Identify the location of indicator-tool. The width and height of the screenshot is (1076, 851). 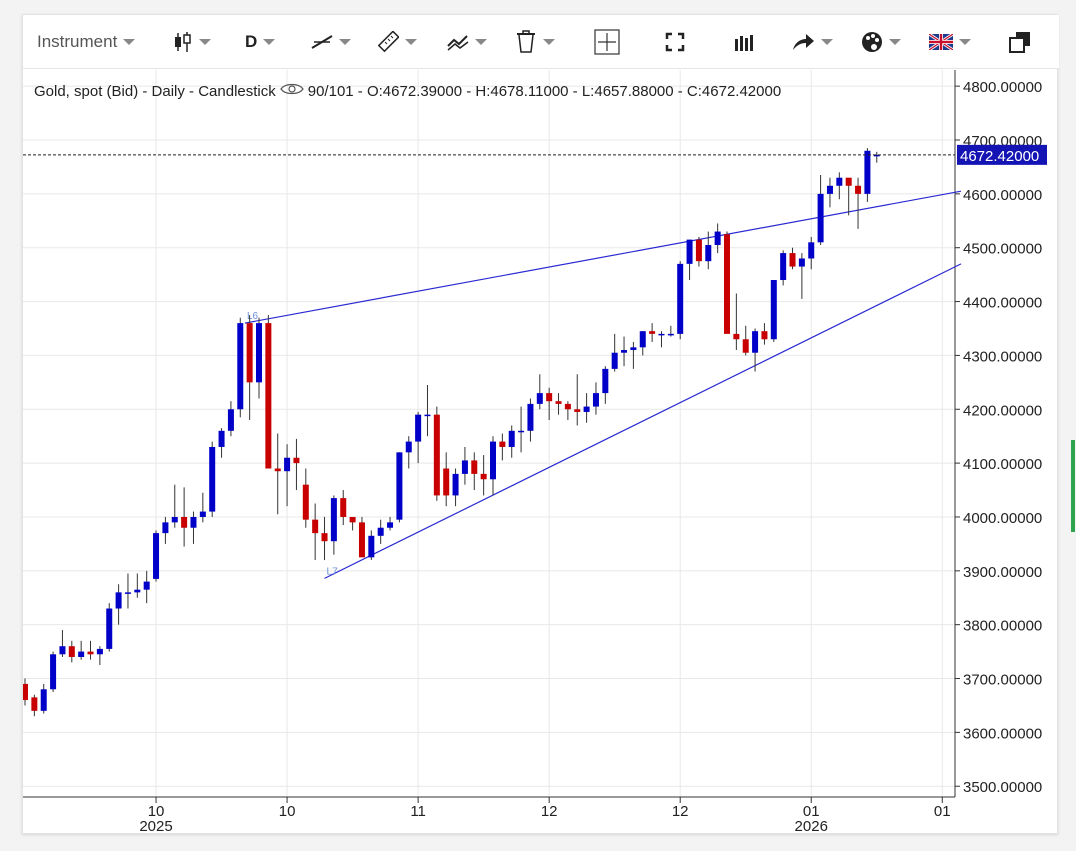
(467, 42).